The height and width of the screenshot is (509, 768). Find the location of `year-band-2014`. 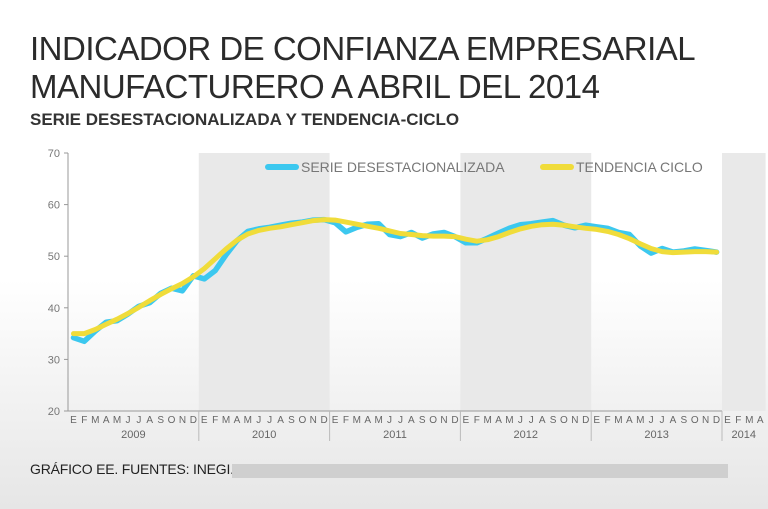

year-band-2014 is located at coordinates (744, 282).